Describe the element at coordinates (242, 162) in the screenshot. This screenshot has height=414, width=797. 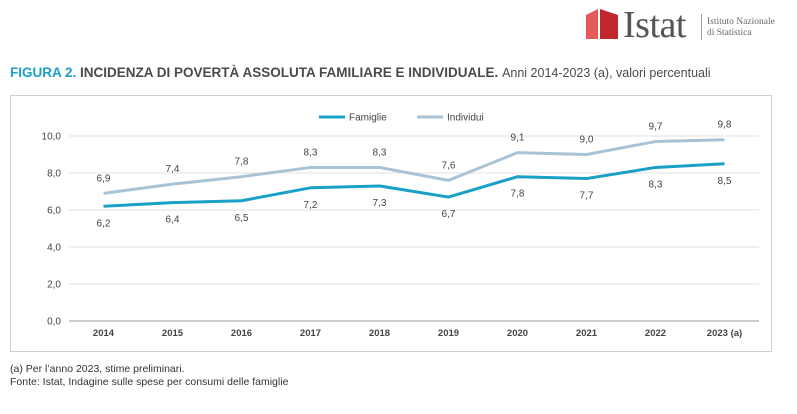
I see `data-label-individui: 7,8` at that location.